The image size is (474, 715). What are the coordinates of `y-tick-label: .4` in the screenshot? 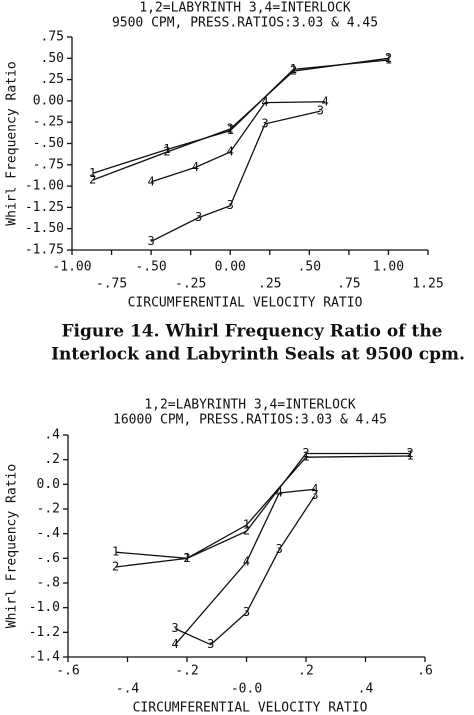 It's located at (52, 435).